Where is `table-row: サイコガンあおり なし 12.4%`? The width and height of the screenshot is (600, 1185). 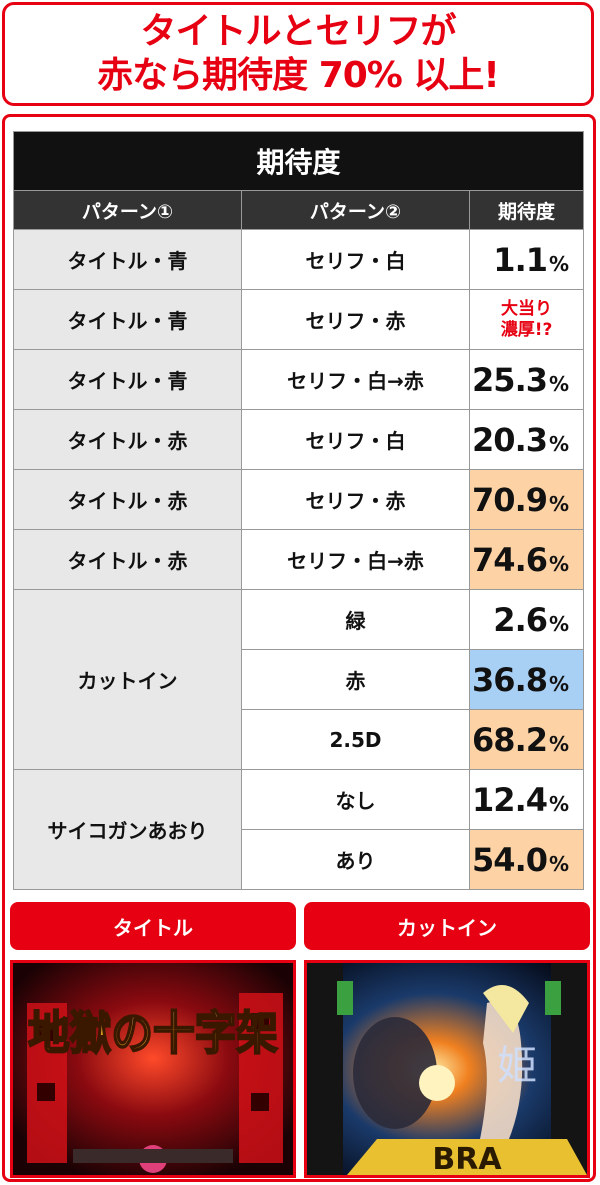
table-row: サイコガンあおり なし 12.4% is located at coordinates (299, 829).